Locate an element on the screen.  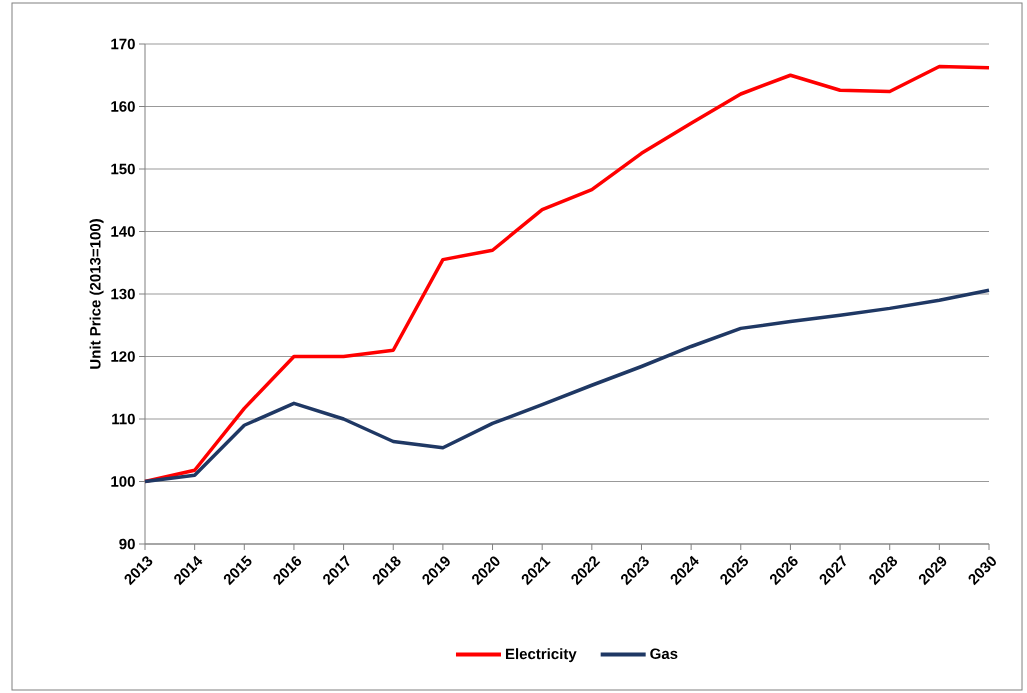
y-tick-label: 140 is located at coordinates (123, 231).